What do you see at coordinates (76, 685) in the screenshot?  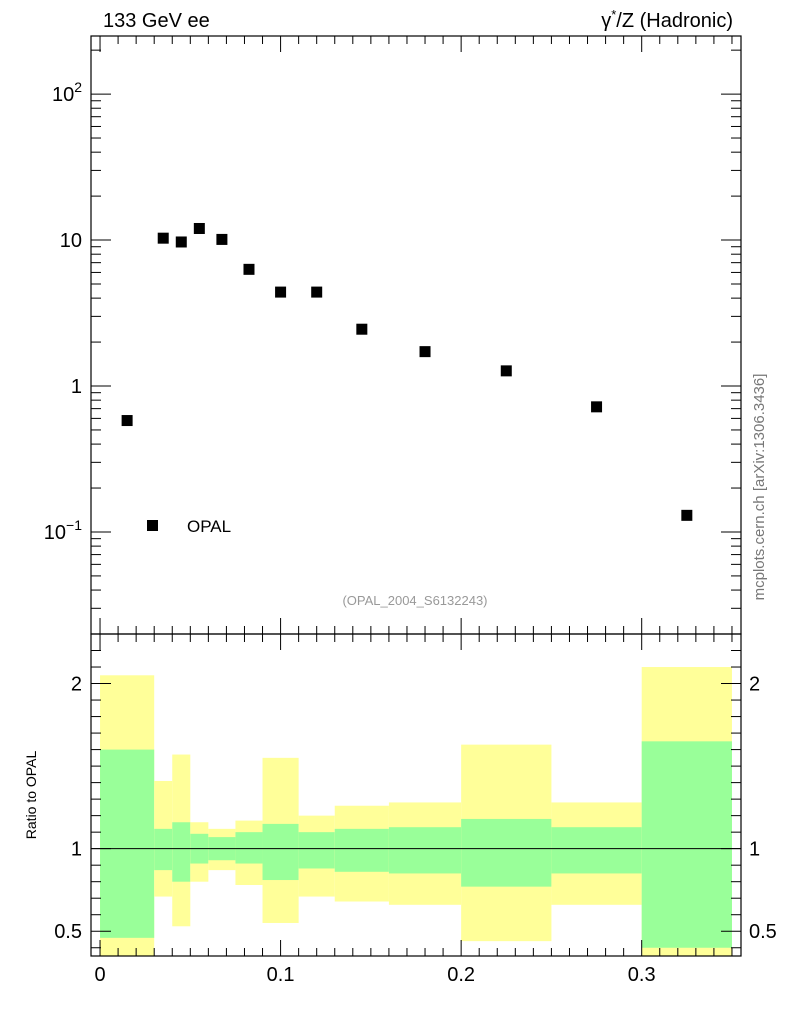 I see `ratio-y-tick-label-left-2: 2` at bounding box center [76, 685].